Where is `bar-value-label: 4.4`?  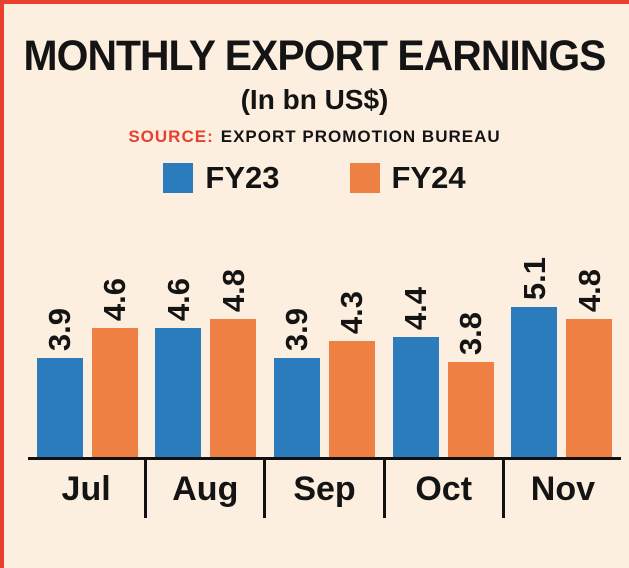
bar-value-label: 4.4 is located at coordinates (416, 308).